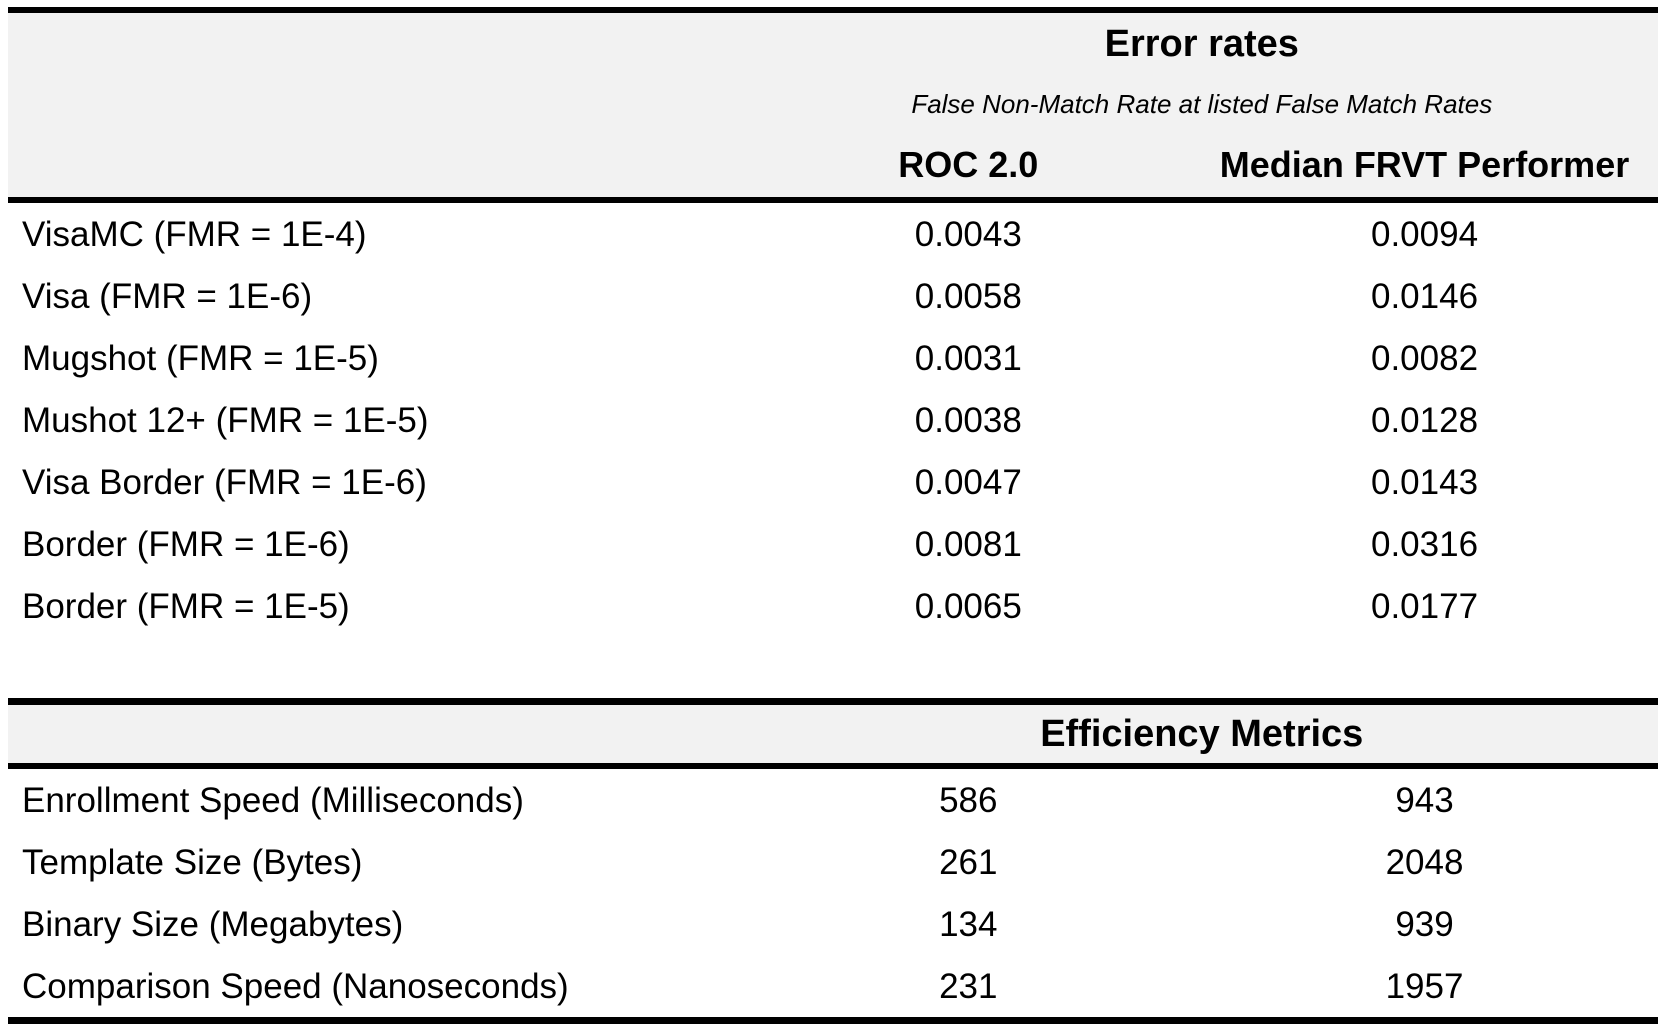 This screenshot has width=1668, height=1026. Describe the element at coordinates (833, 296) in the screenshot. I see `table-row: Visa (FMR = 1E-6) 0.0058 0.0146` at that location.